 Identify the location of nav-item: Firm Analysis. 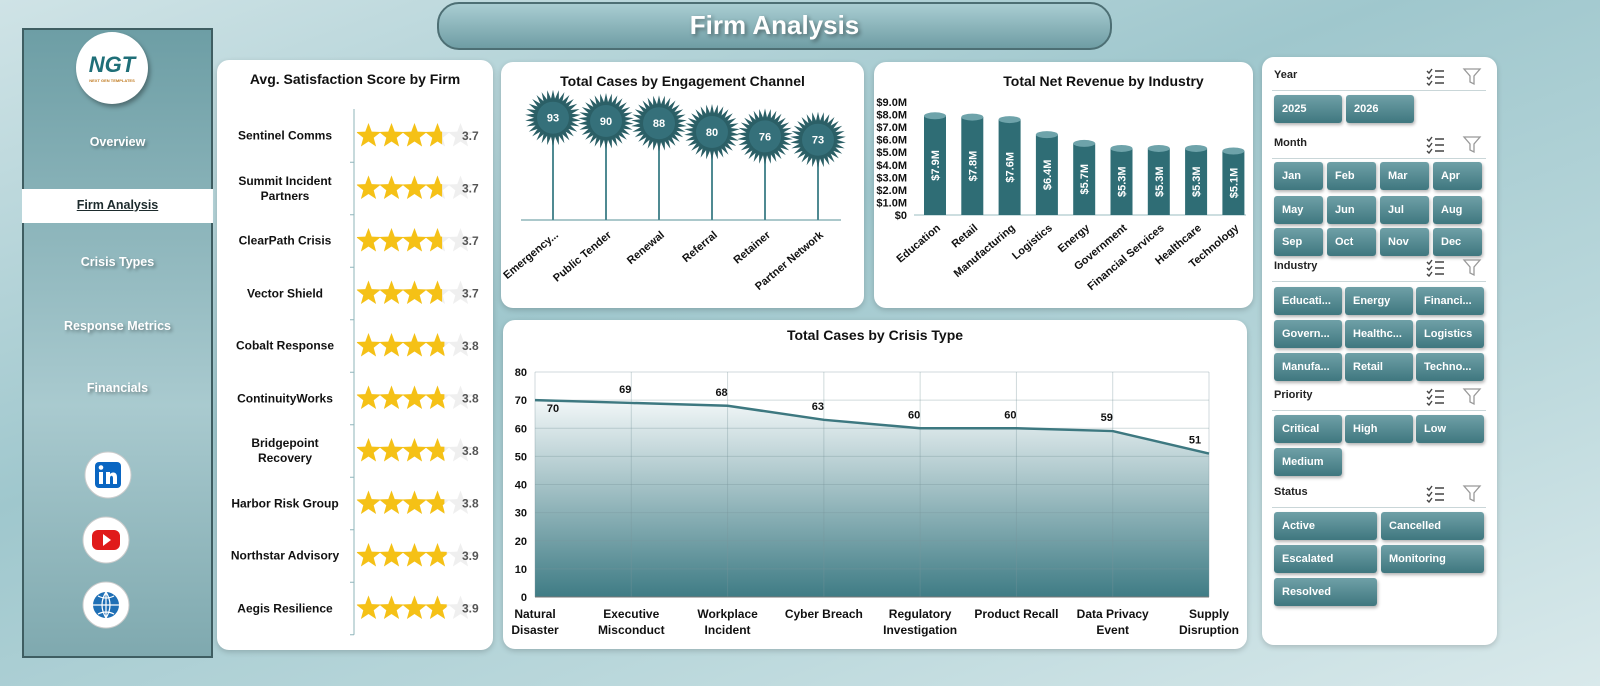
(117, 205).